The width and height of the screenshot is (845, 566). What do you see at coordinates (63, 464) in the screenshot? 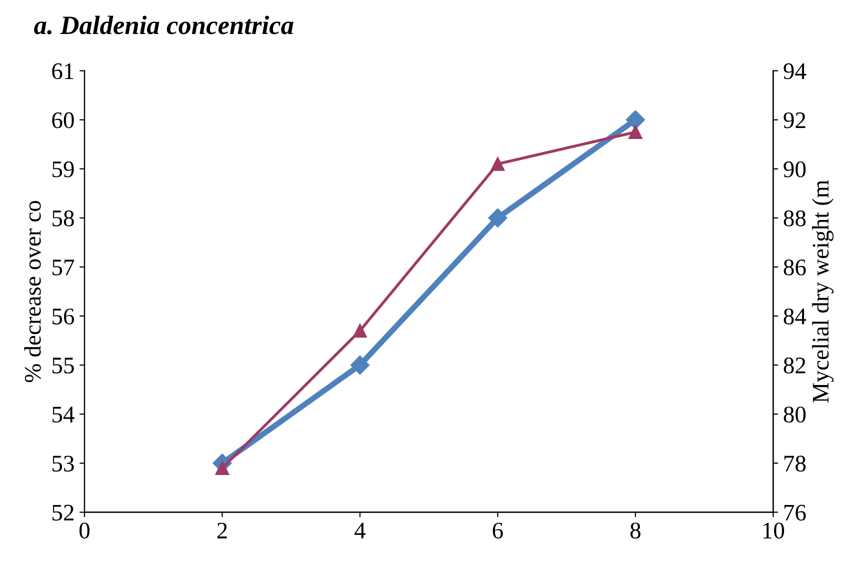
I see `y-tick-label: 53` at bounding box center [63, 464].